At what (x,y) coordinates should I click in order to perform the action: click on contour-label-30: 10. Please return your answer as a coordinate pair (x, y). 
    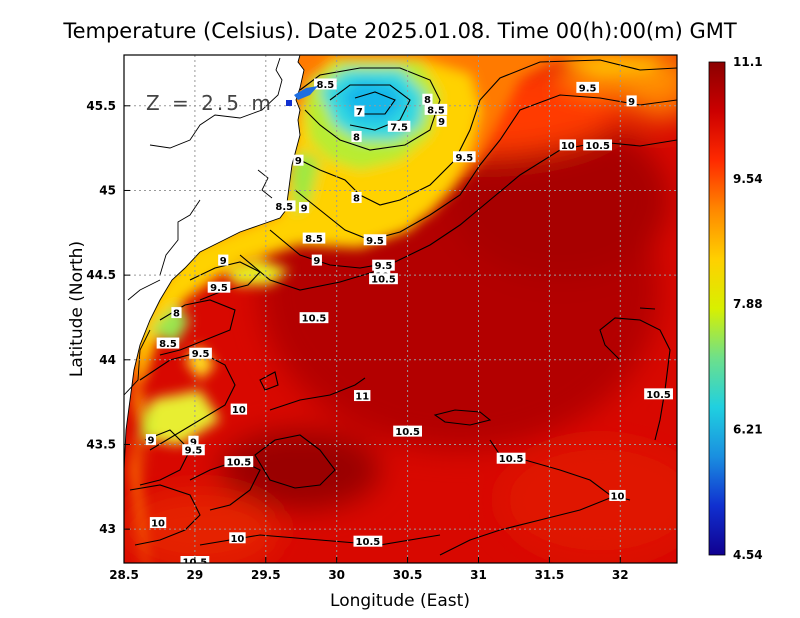
    Looking at the image, I should click on (239, 410).